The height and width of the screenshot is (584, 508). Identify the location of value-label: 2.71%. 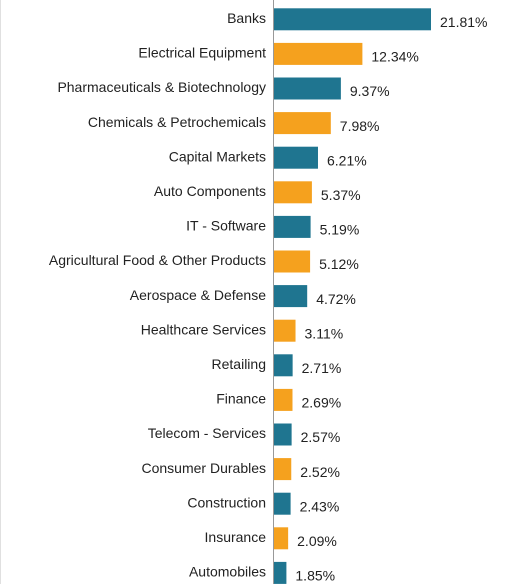
(322, 368).